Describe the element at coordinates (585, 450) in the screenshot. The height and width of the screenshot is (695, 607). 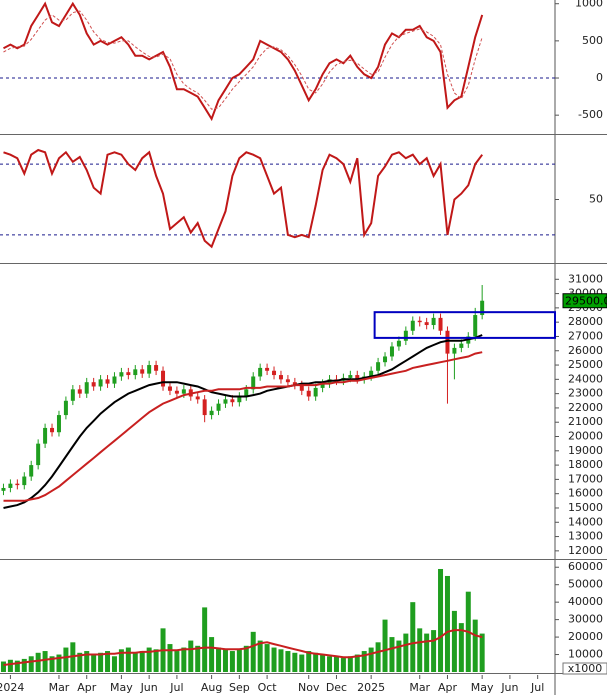
I see `y-tick-label: 19000` at that location.